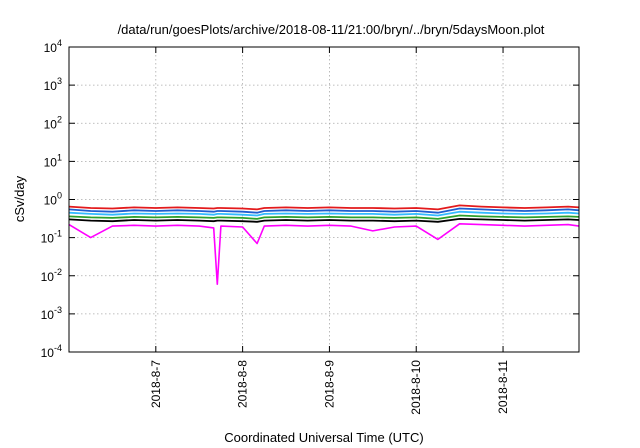 Image resolution: width=640 pixels, height=448 pixels. I want to click on y-tick-label: 10¹, so click(53, 160).